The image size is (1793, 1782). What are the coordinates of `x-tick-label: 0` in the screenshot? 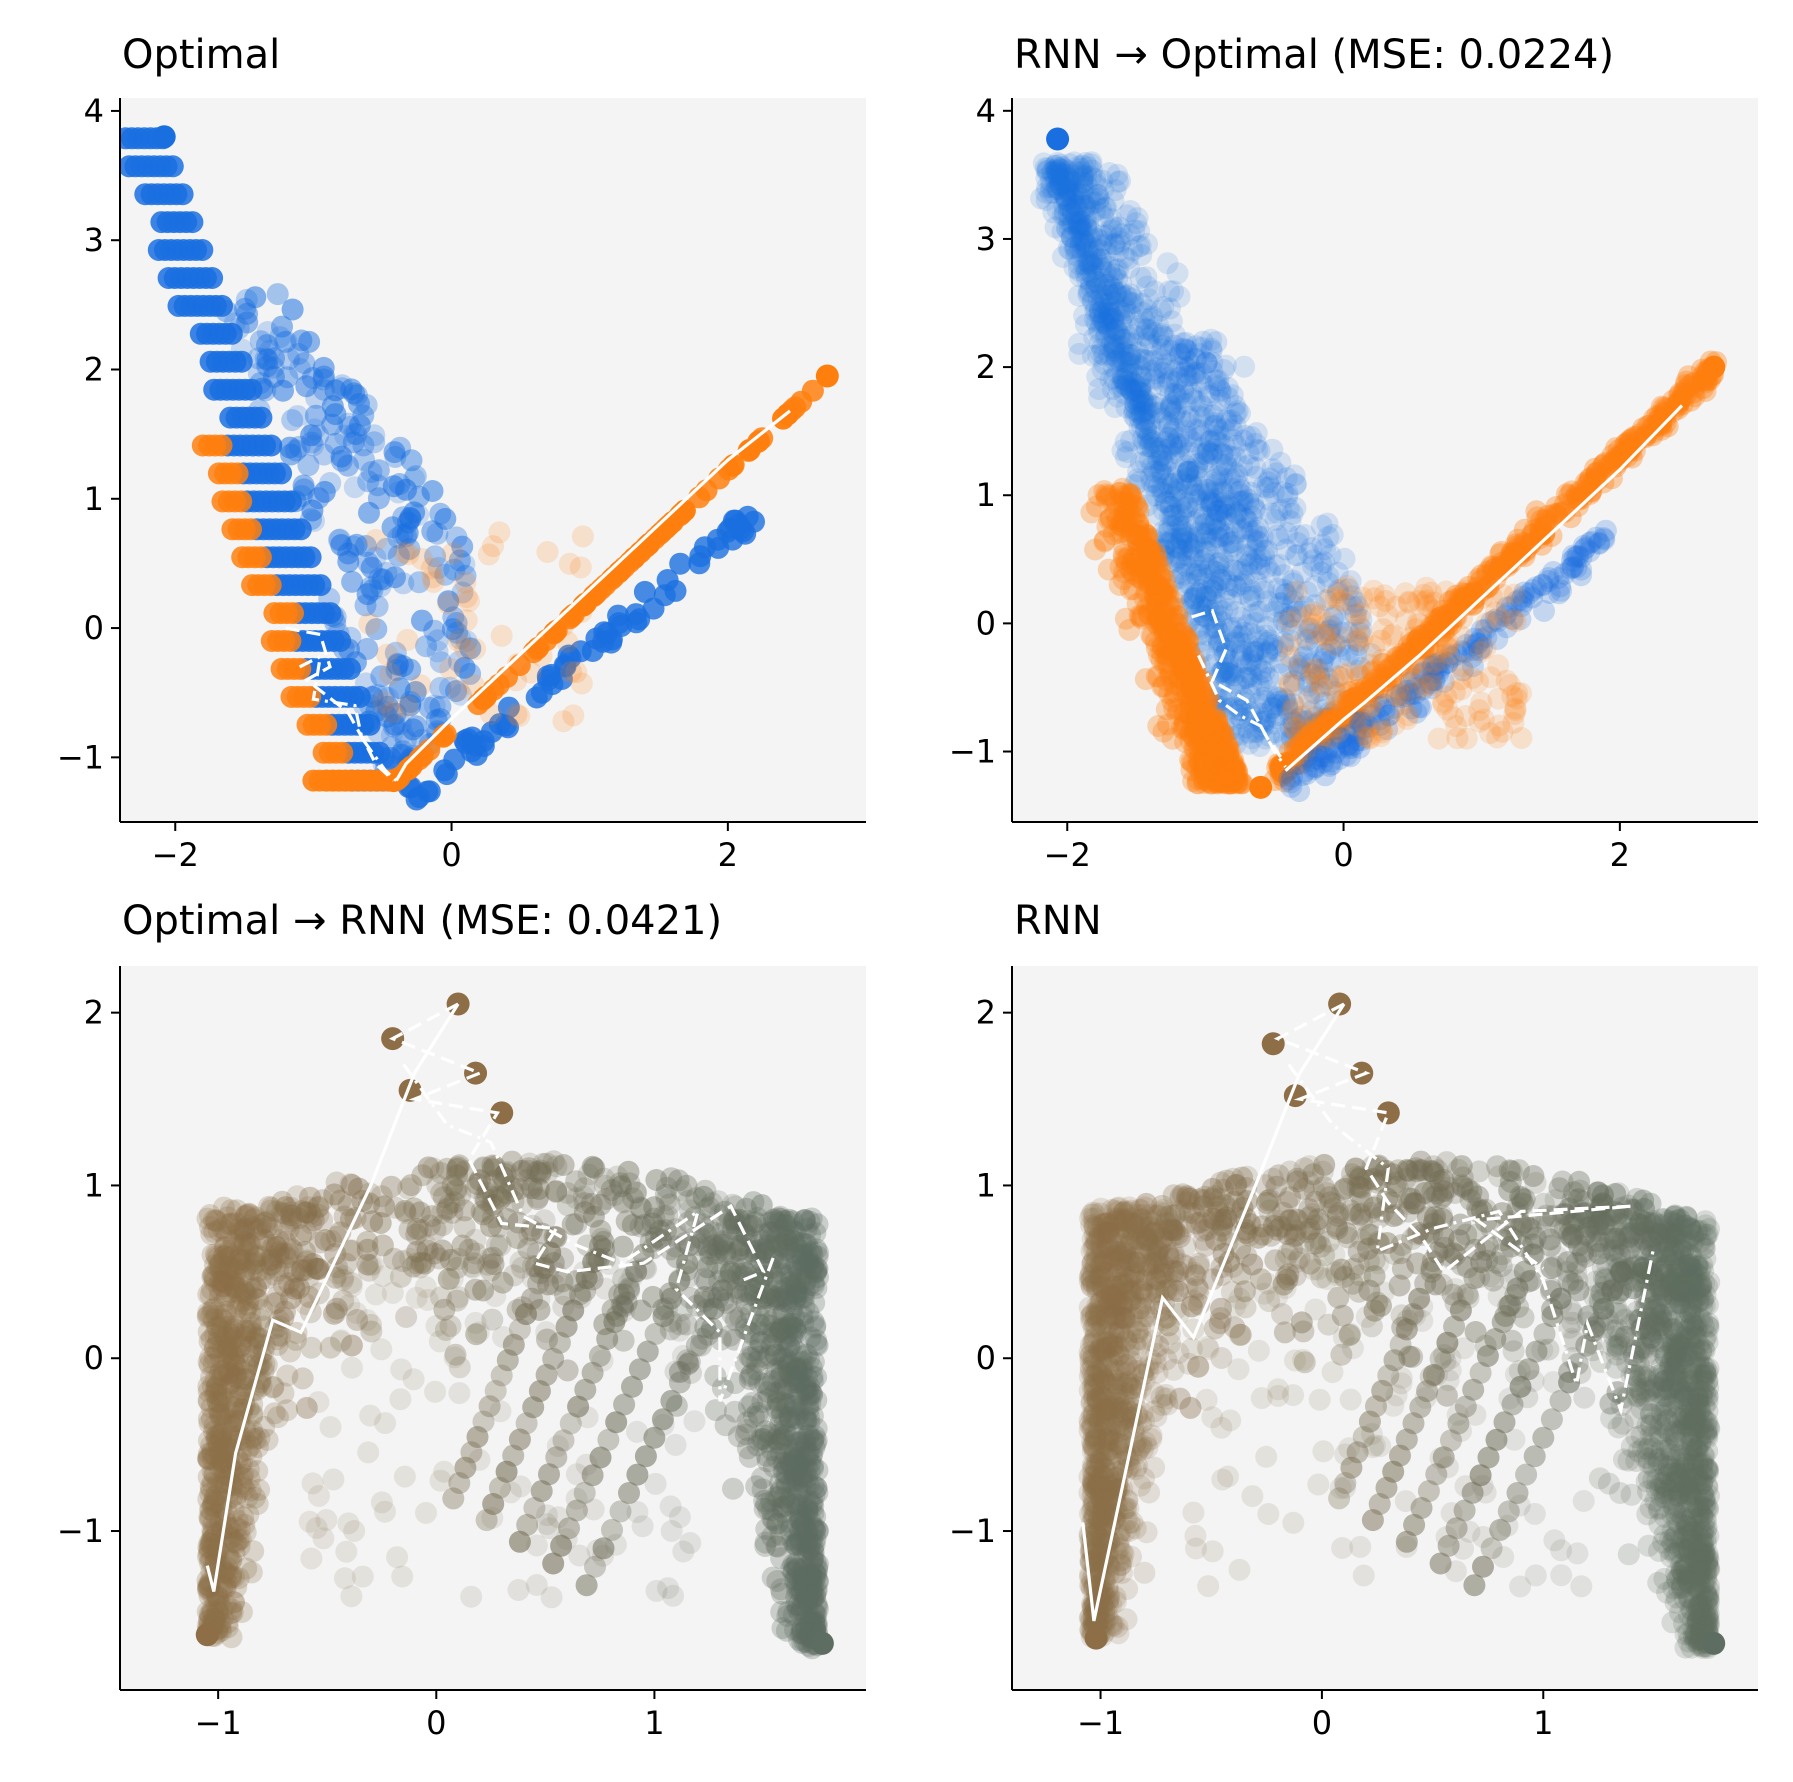 It's located at (451, 855).